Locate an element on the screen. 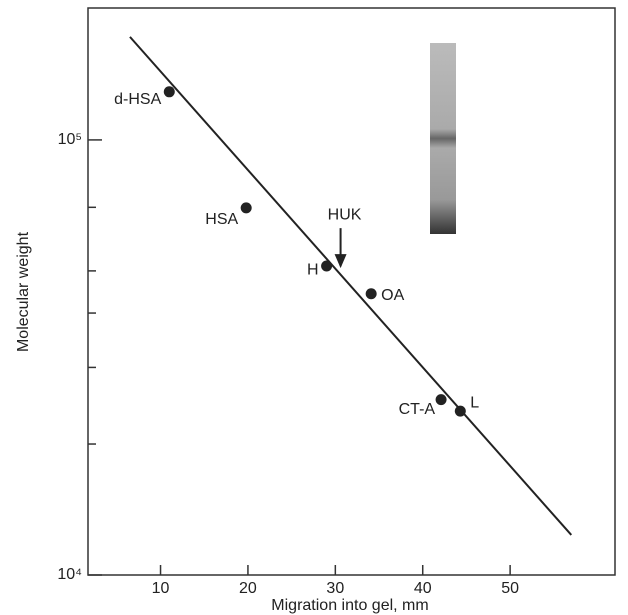  y-axis-title: Molecular weight is located at coordinates (23, 291).